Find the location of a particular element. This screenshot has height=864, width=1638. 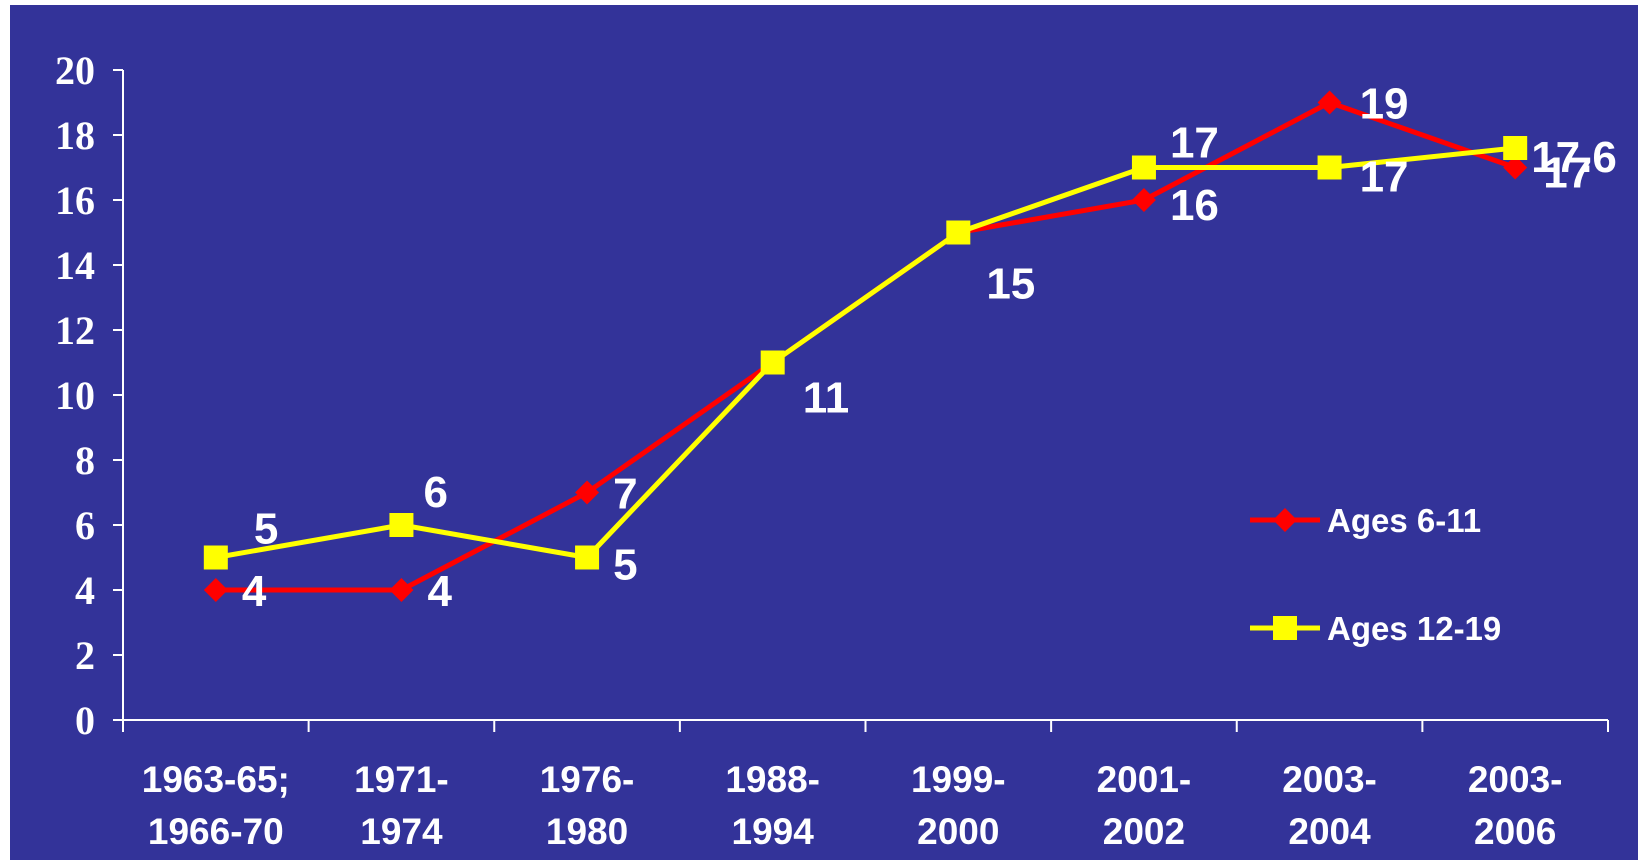

data-label: 16 is located at coordinates (1194, 205).